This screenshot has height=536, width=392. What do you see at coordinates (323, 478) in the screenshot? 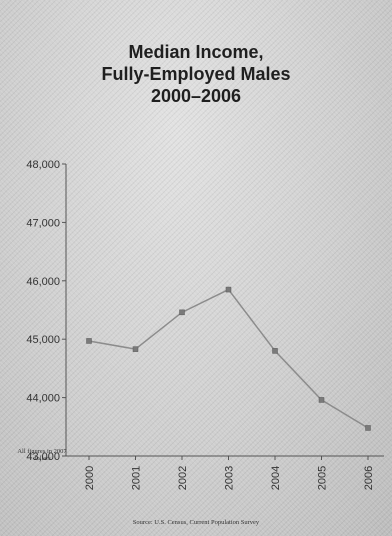
I see `x-tick-label: 2005` at bounding box center [323, 478].